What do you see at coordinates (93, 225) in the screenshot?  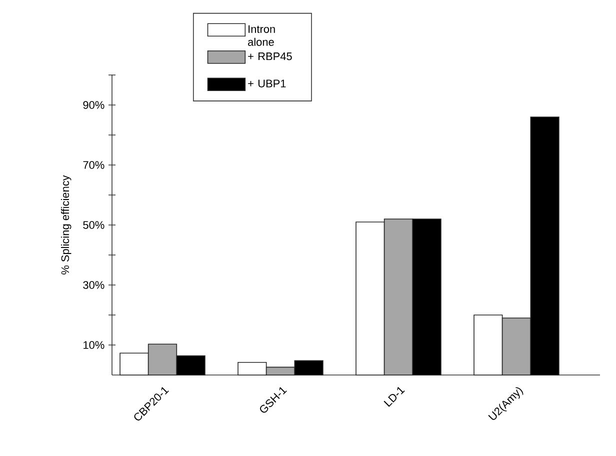 I see `y-tick-label: 50%` at bounding box center [93, 225].